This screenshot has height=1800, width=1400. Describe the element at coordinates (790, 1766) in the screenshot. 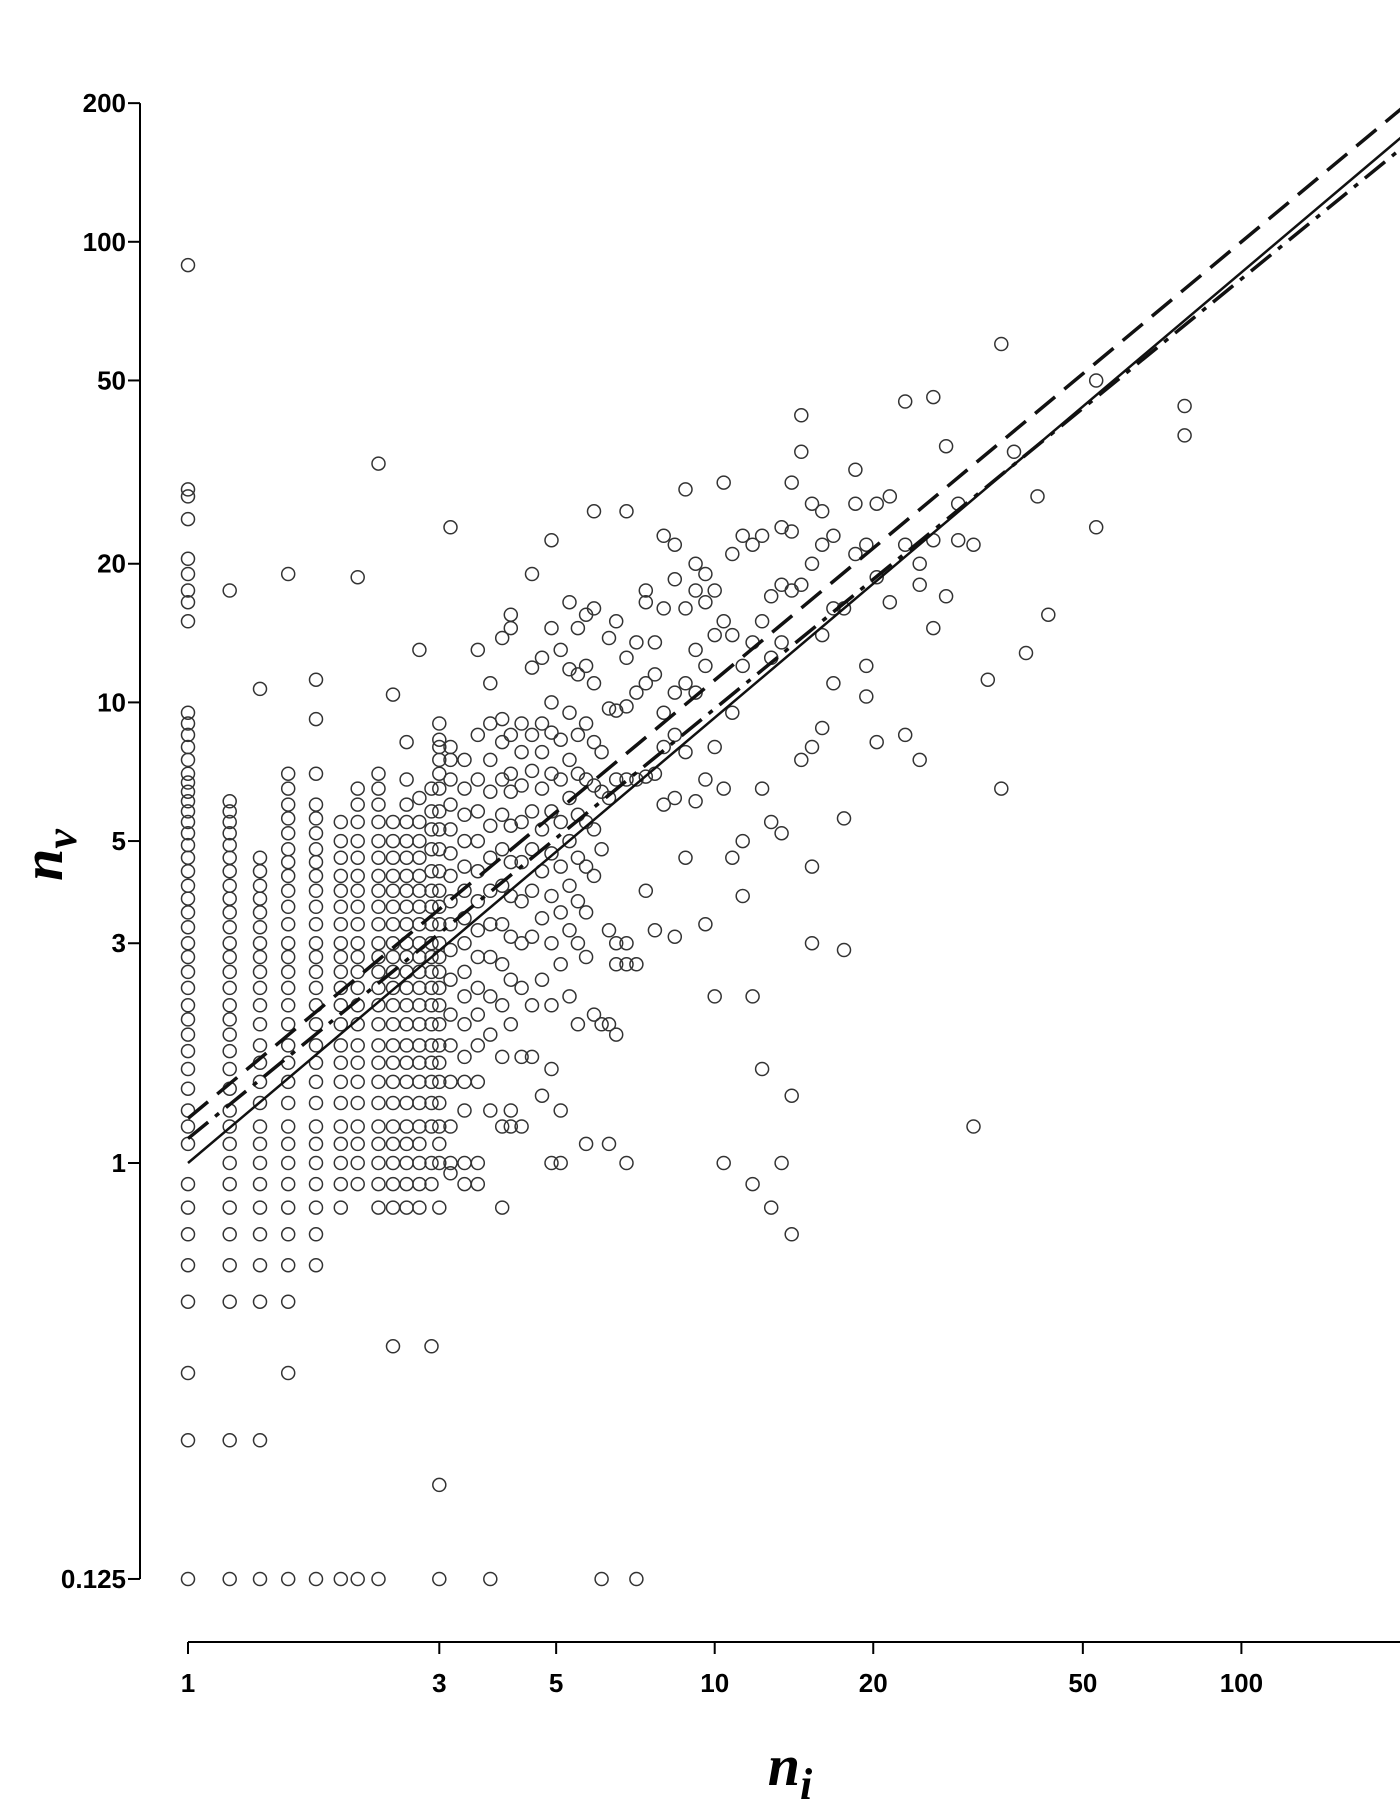

I see `x-axis-title: ni` at that location.